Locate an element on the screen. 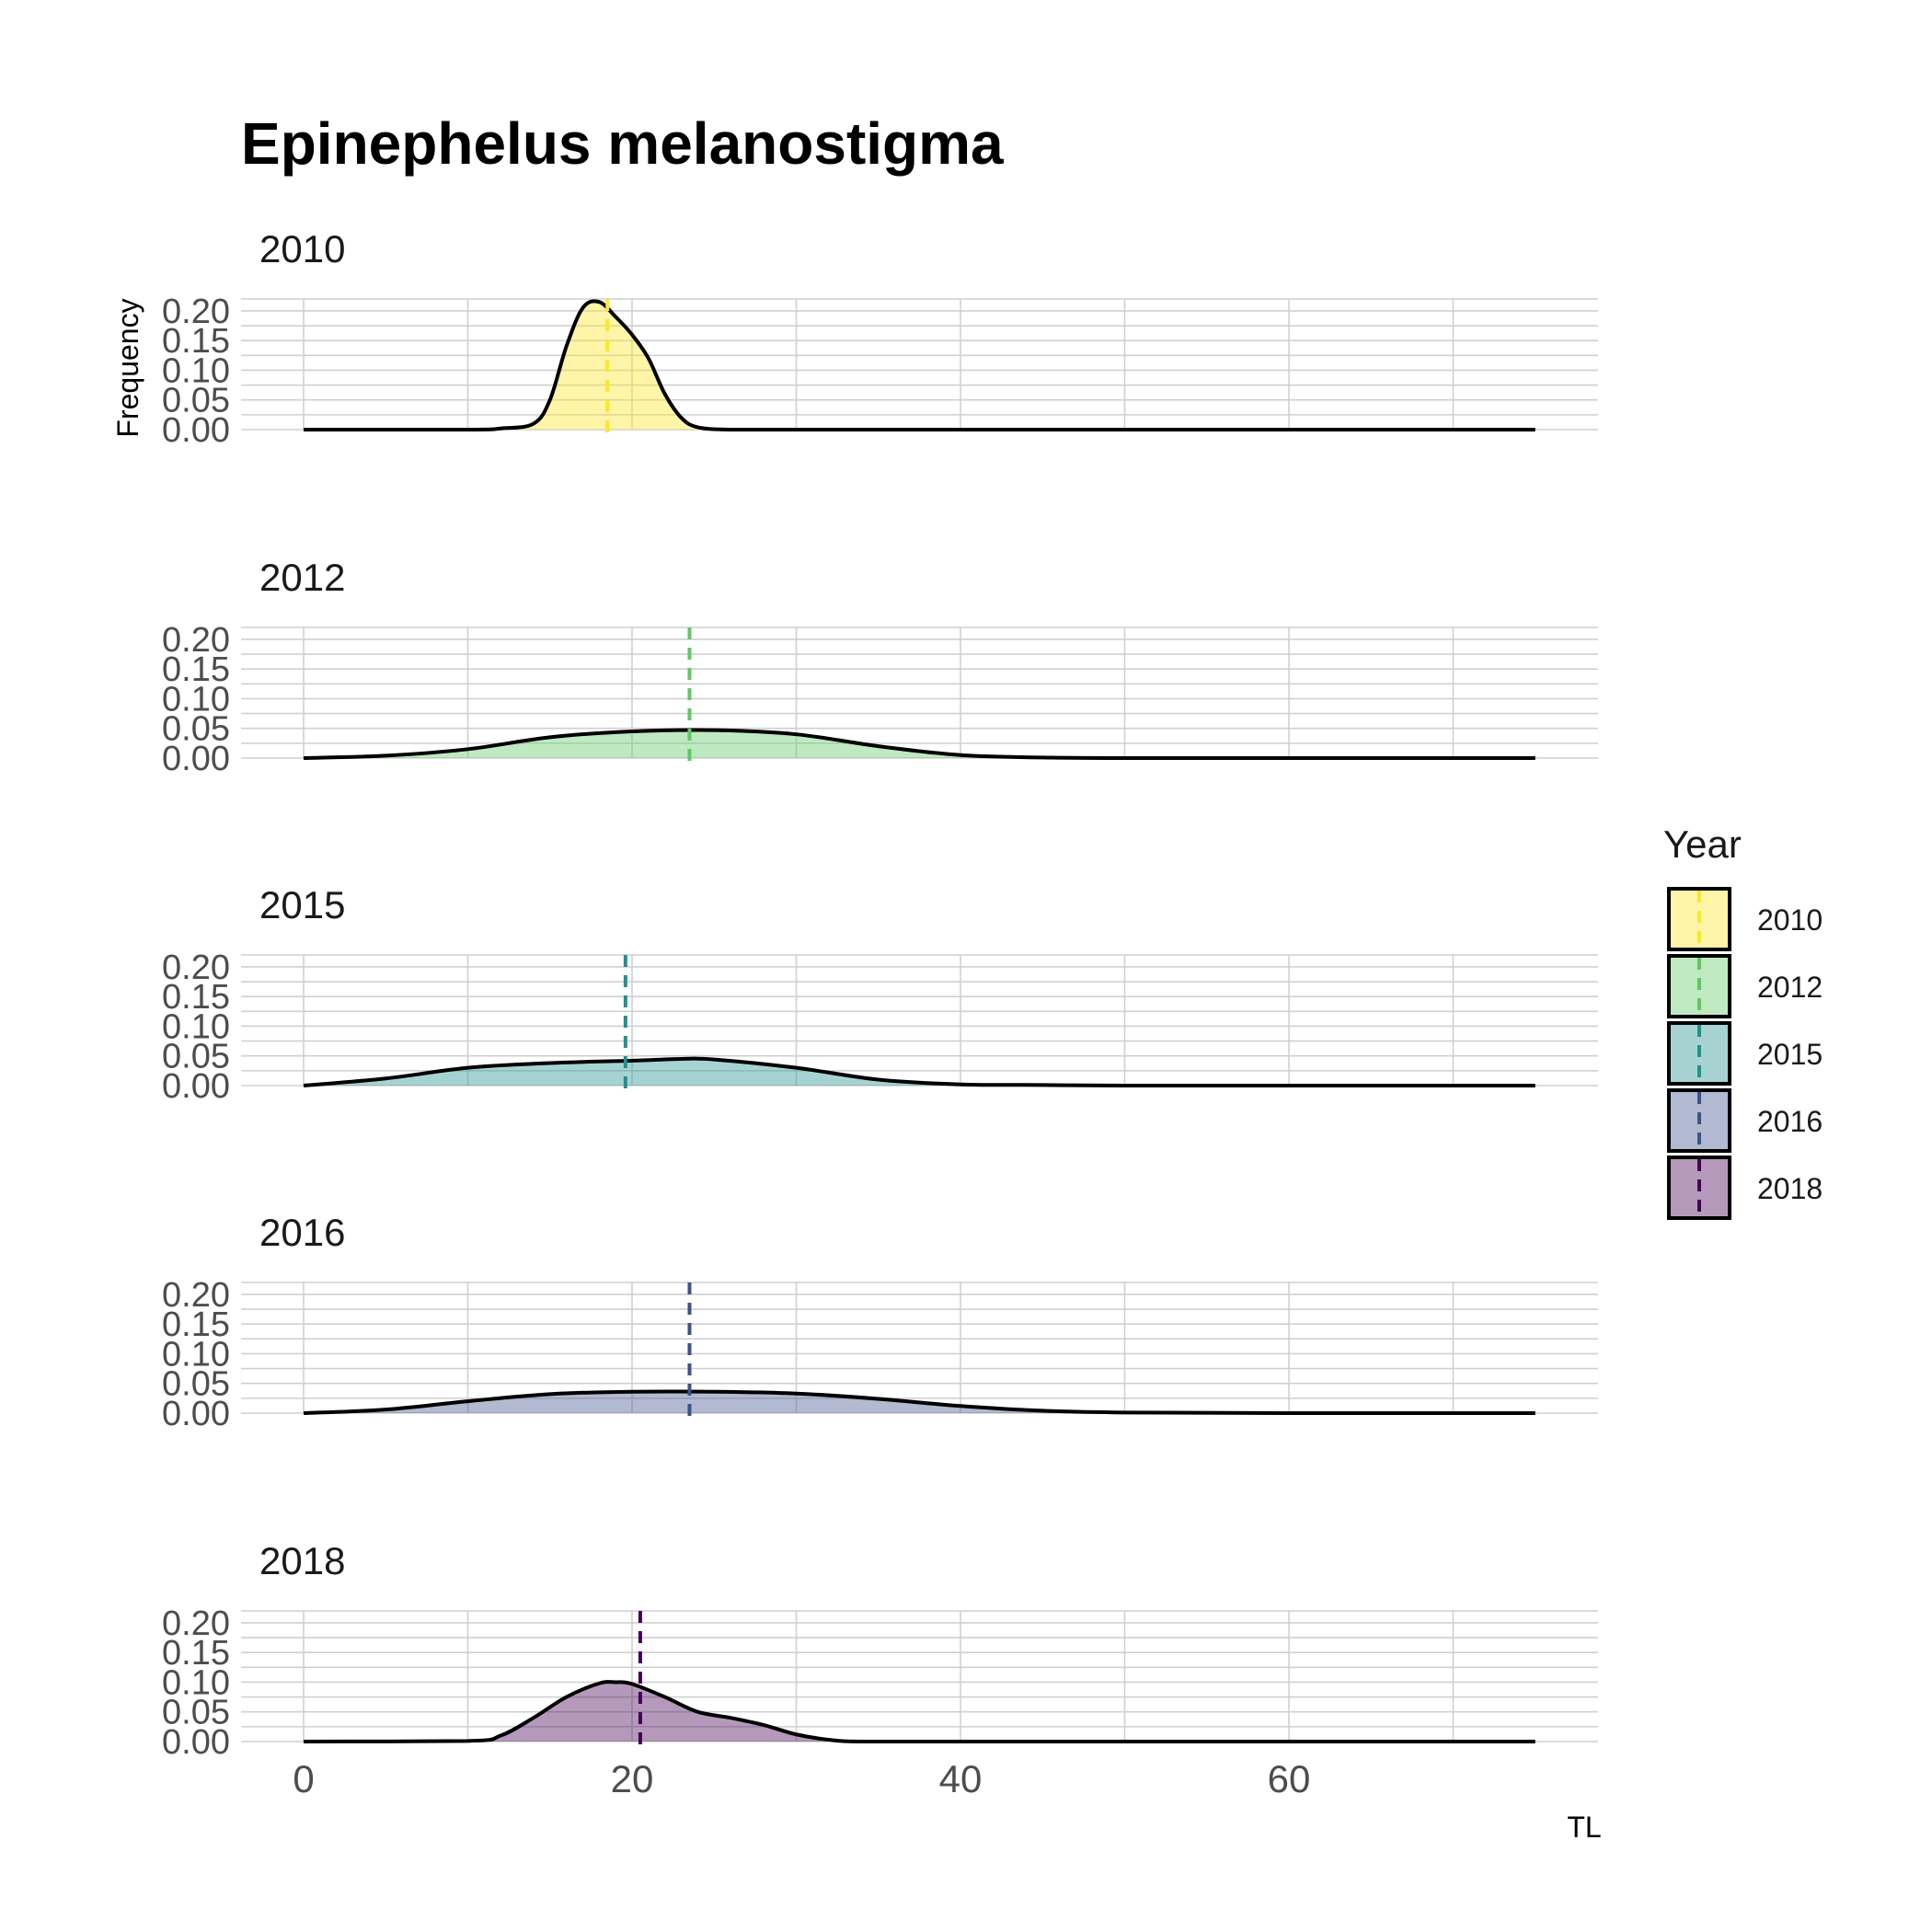 The width and height of the screenshot is (1932, 1932). strip-label: 2012 is located at coordinates (302, 577).